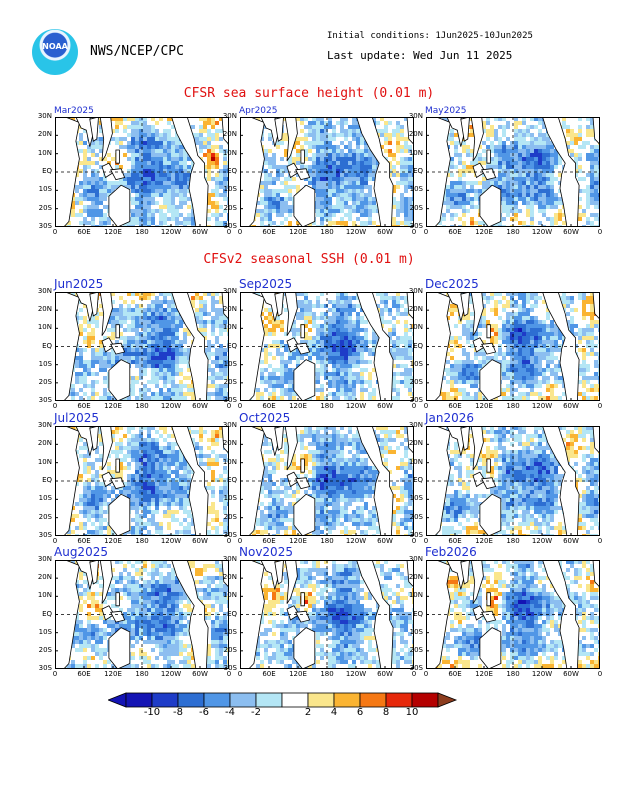  Describe the element at coordinates (229, 232) in the screenshot. I see `lon-tick-label: 0` at that location.